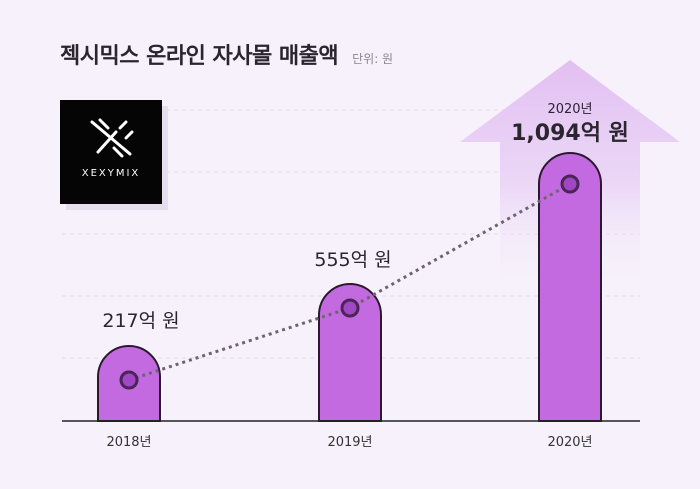 Image resolution: width=700 pixels, height=489 pixels. What do you see at coordinates (373, 59) in the screenshot?
I see `unit-label: 단위: 원` at bounding box center [373, 59].